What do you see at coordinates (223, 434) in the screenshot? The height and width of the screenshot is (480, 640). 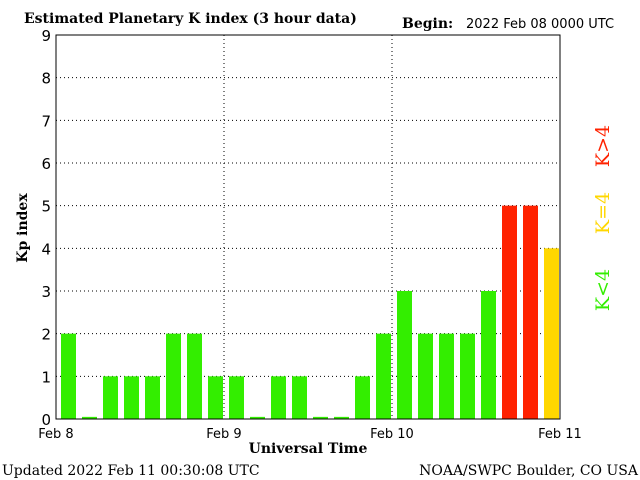 I see `x-tick-label: Feb 9` at bounding box center [223, 434].